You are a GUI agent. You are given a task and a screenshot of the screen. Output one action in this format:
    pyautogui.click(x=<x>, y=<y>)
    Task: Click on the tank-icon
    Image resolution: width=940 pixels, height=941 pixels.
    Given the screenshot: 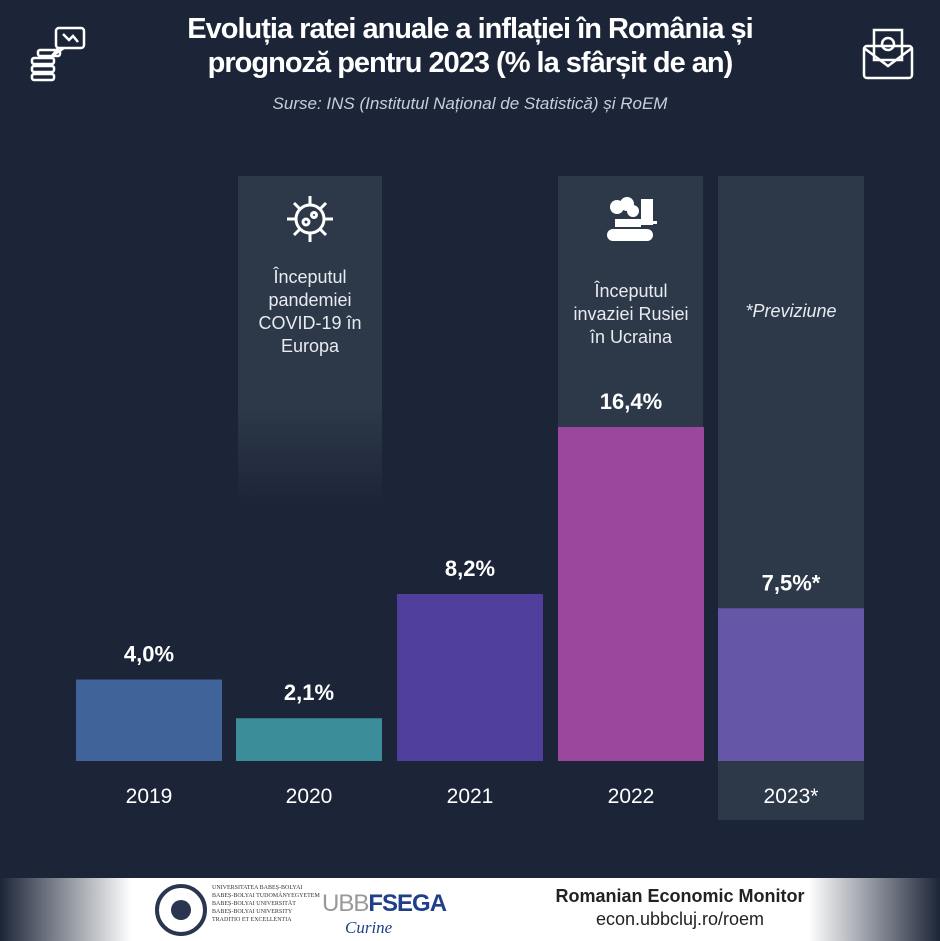 What is the action you would take?
    pyautogui.click(x=632, y=219)
    